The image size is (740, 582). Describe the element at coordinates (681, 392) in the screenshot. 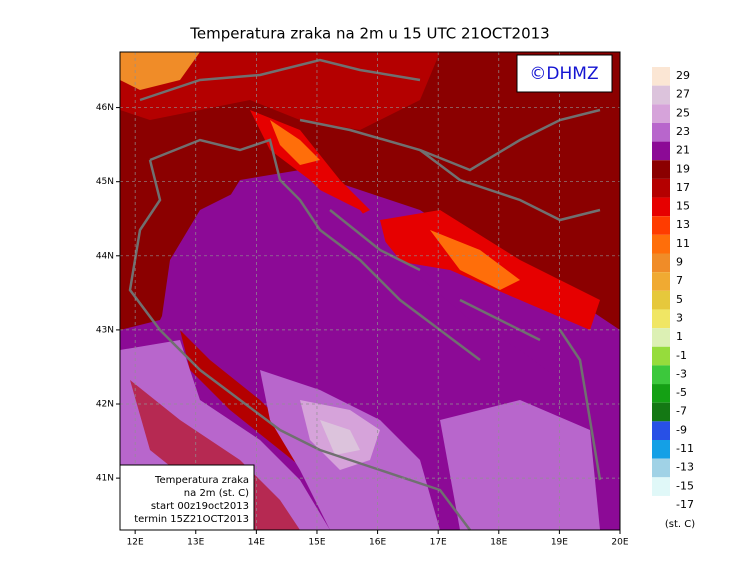

I see `colorbar-label: -5` at that location.